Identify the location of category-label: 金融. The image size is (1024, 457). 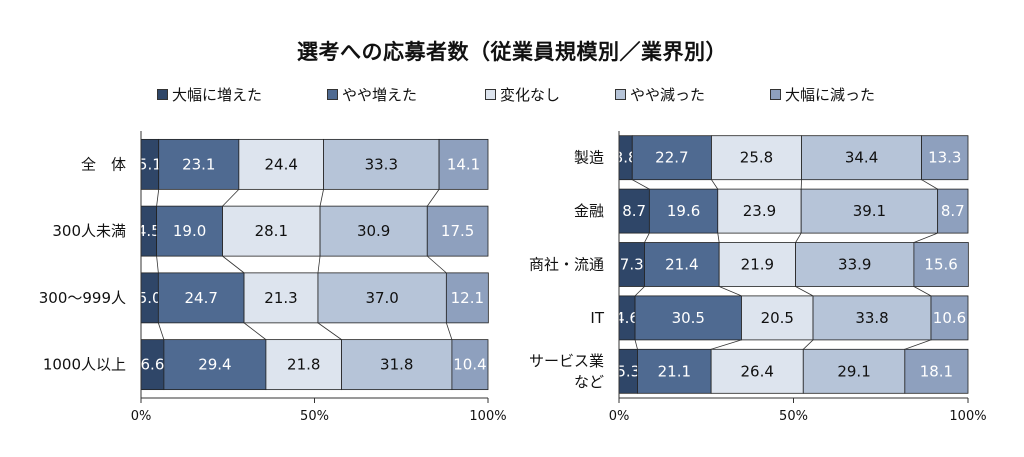
(589, 211).